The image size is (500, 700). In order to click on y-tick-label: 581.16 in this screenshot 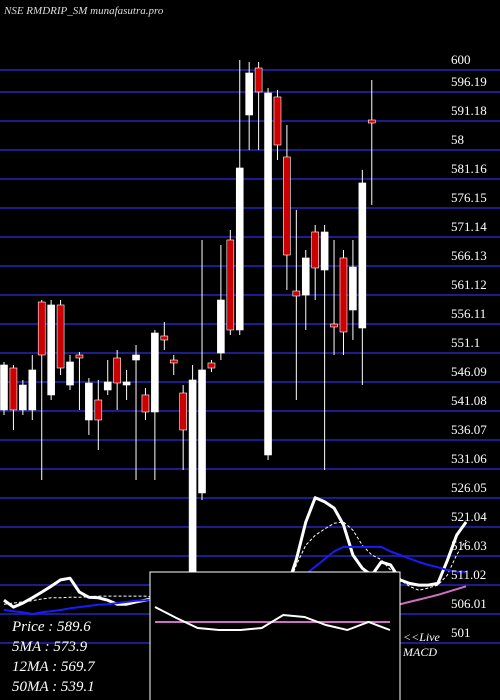, I will do `click(469, 168)`.